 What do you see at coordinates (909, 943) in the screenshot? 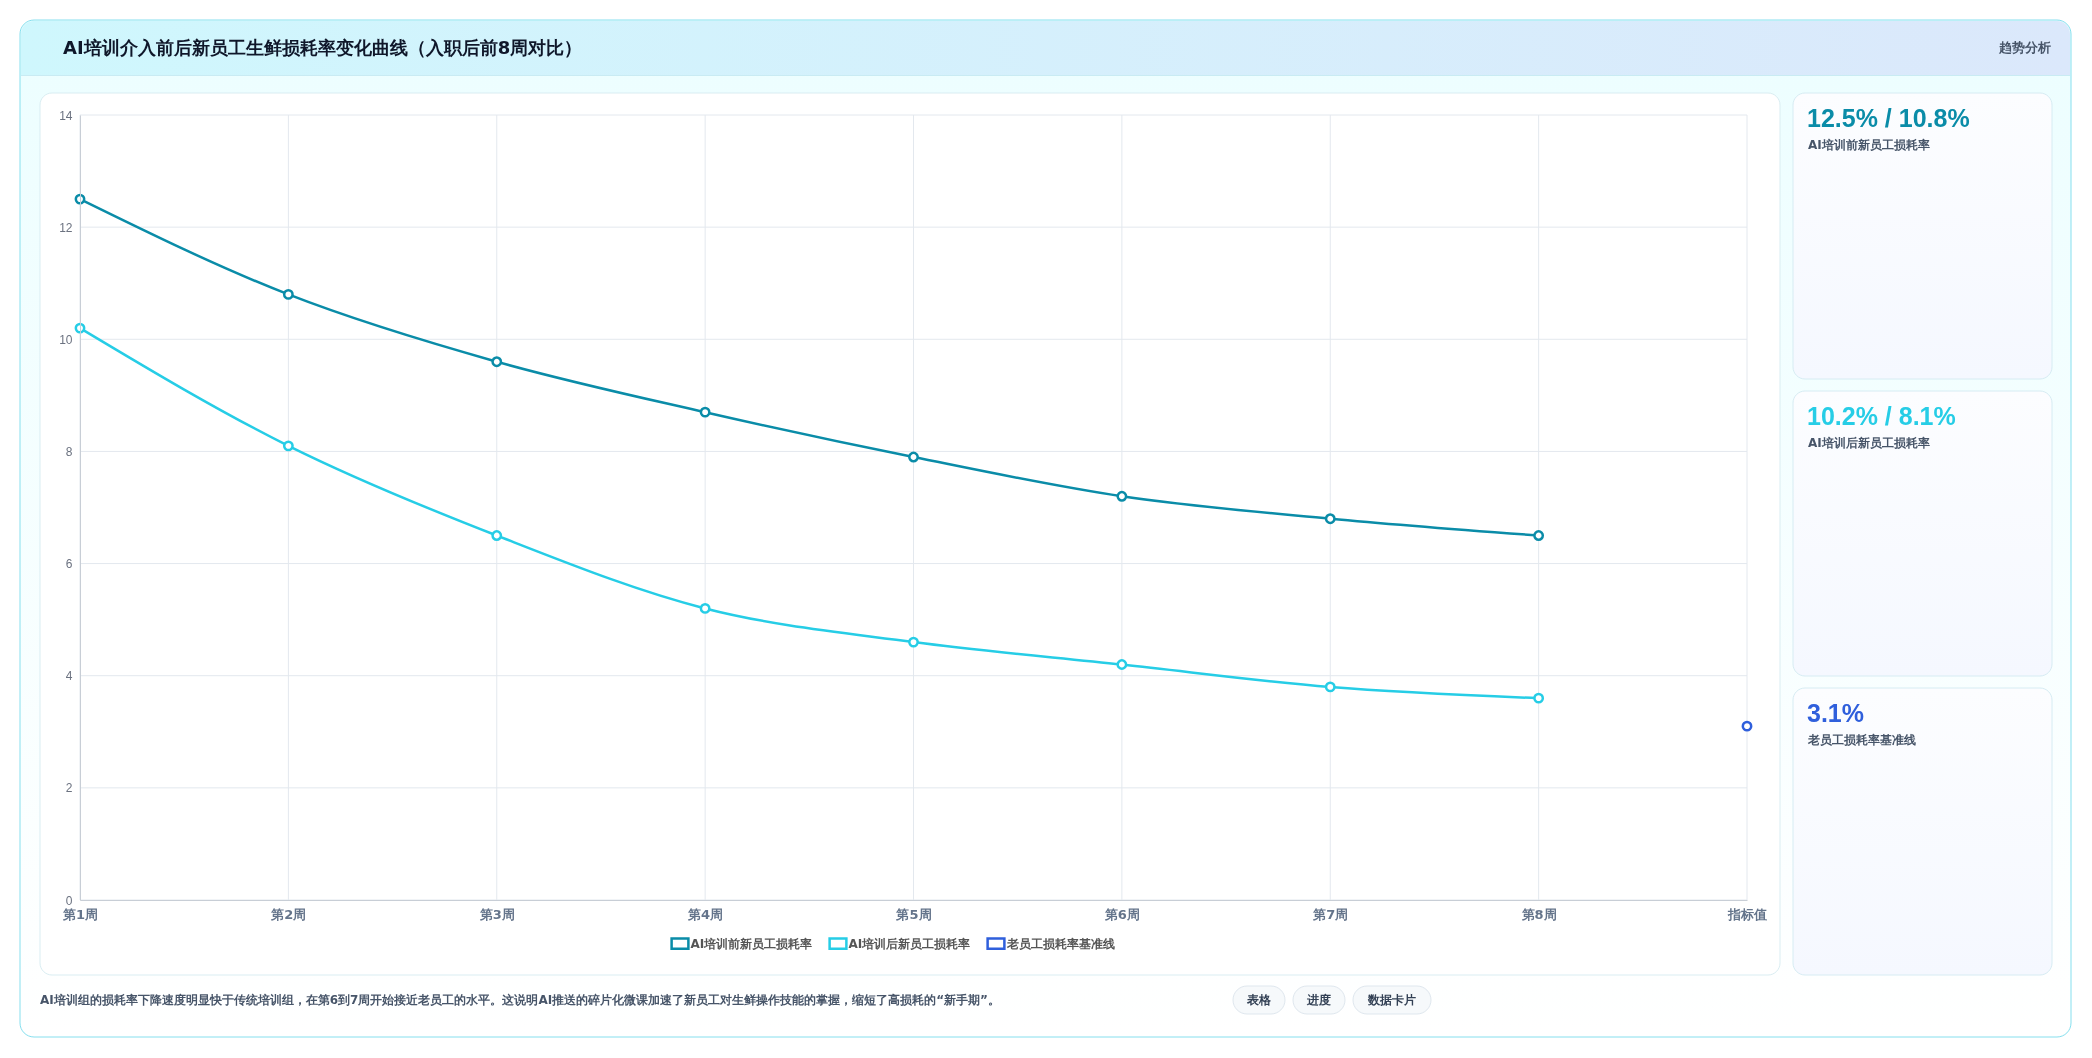
I see `legend-label: AI培训后新员工损耗率` at bounding box center [909, 943].